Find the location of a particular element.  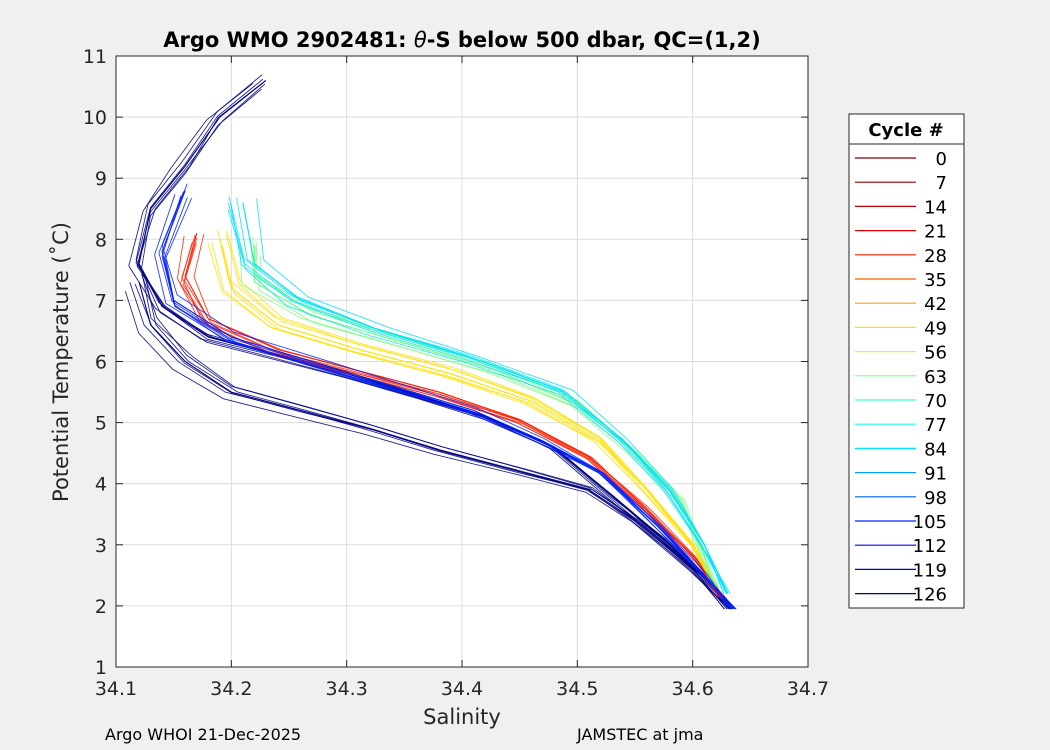

legend-label: 35 is located at coordinates (935, 280).